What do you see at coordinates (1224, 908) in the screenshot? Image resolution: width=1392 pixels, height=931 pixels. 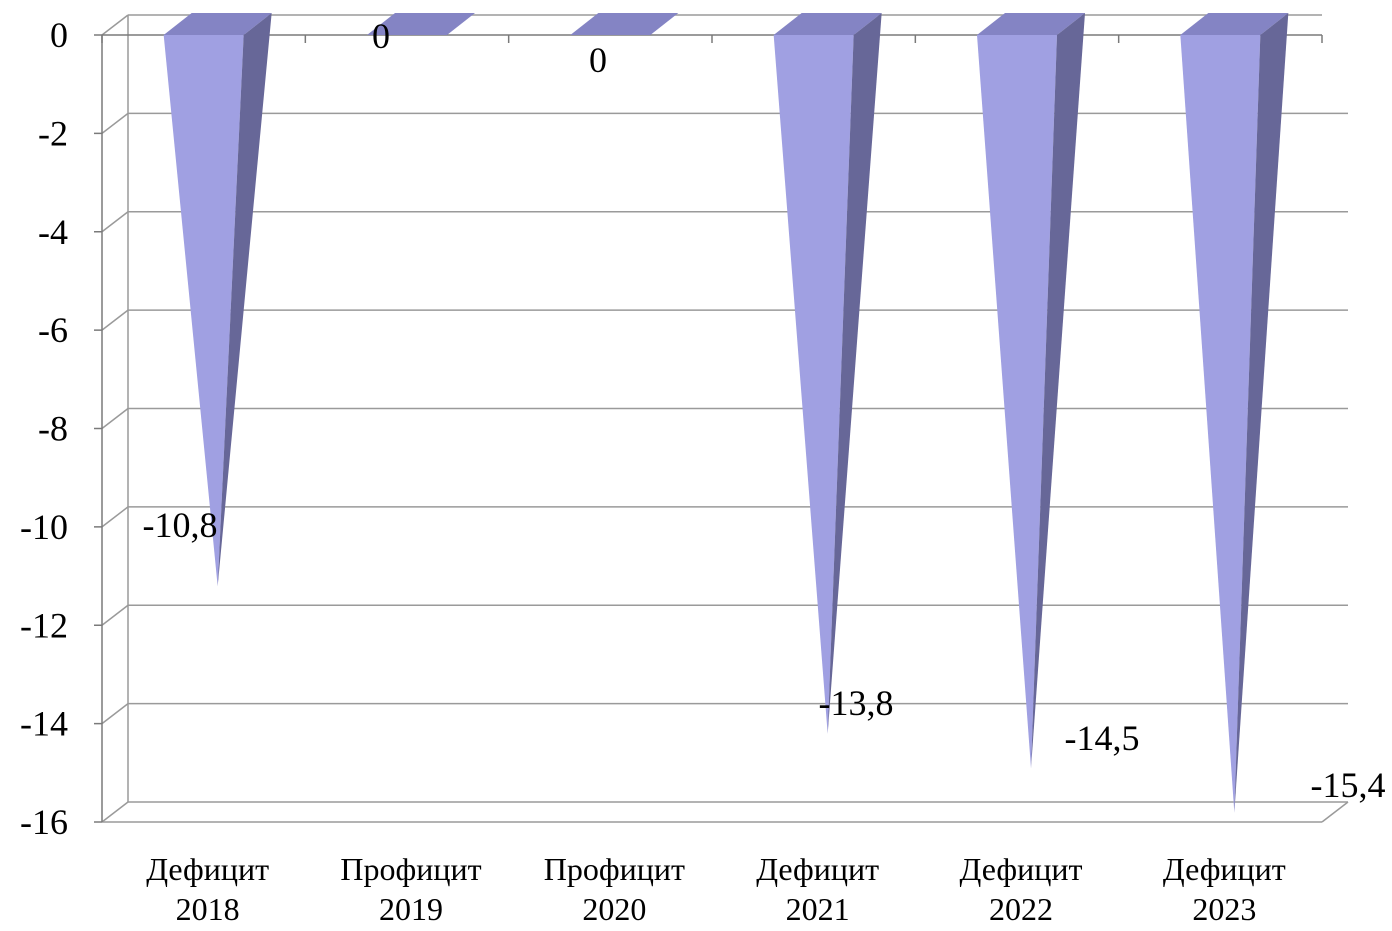 I see `x-category-label: 2023` at bounding box center [1224, 908].